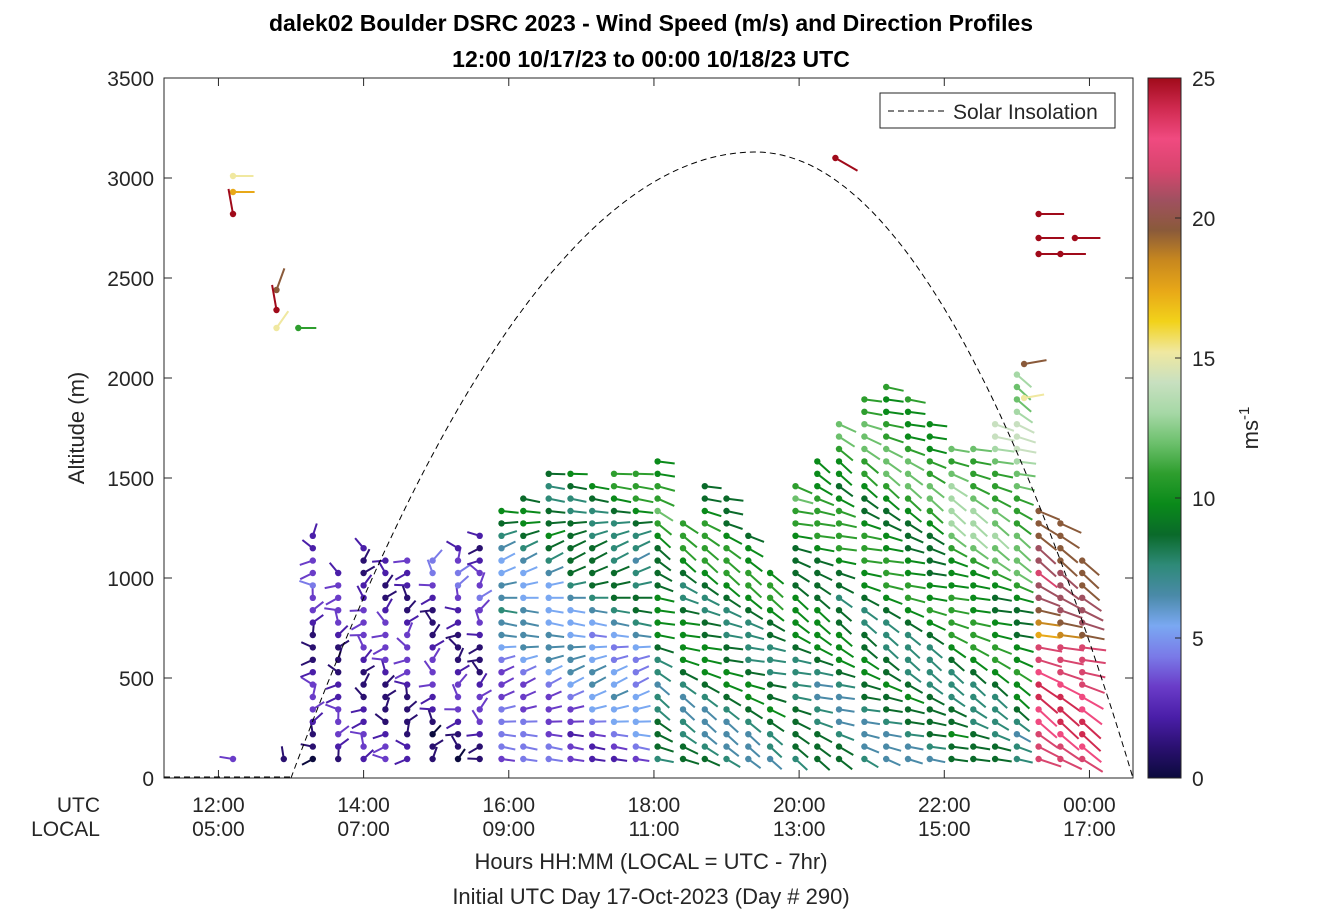  I want to click on colorbar-ticks: 0 5 10 15 20 25, so click(1195, 429).